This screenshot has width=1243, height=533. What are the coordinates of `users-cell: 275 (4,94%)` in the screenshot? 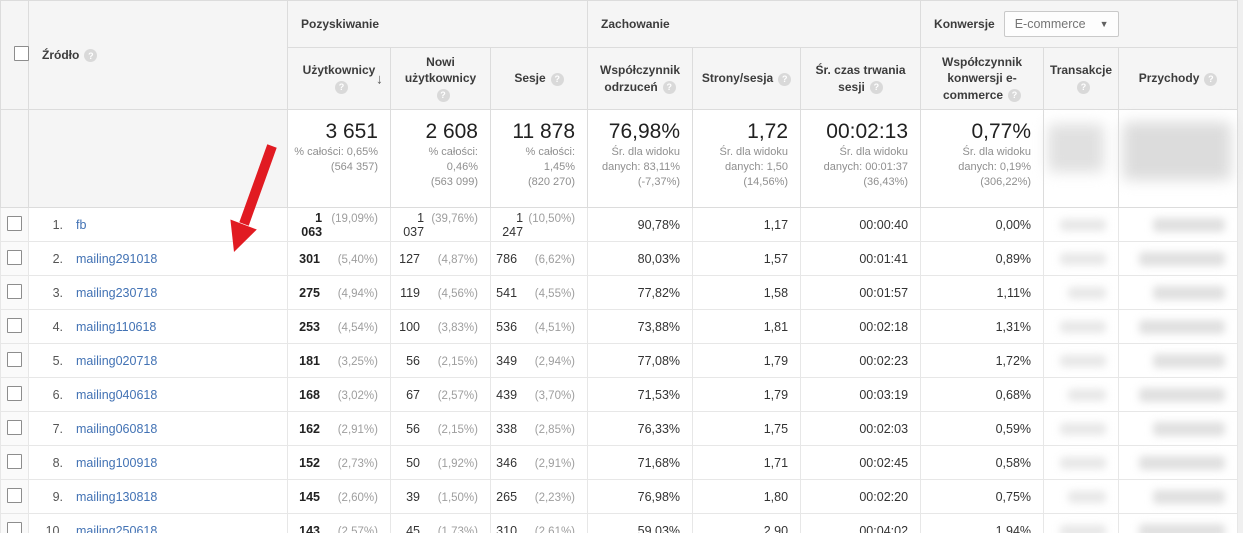 It's located at (339, 292).